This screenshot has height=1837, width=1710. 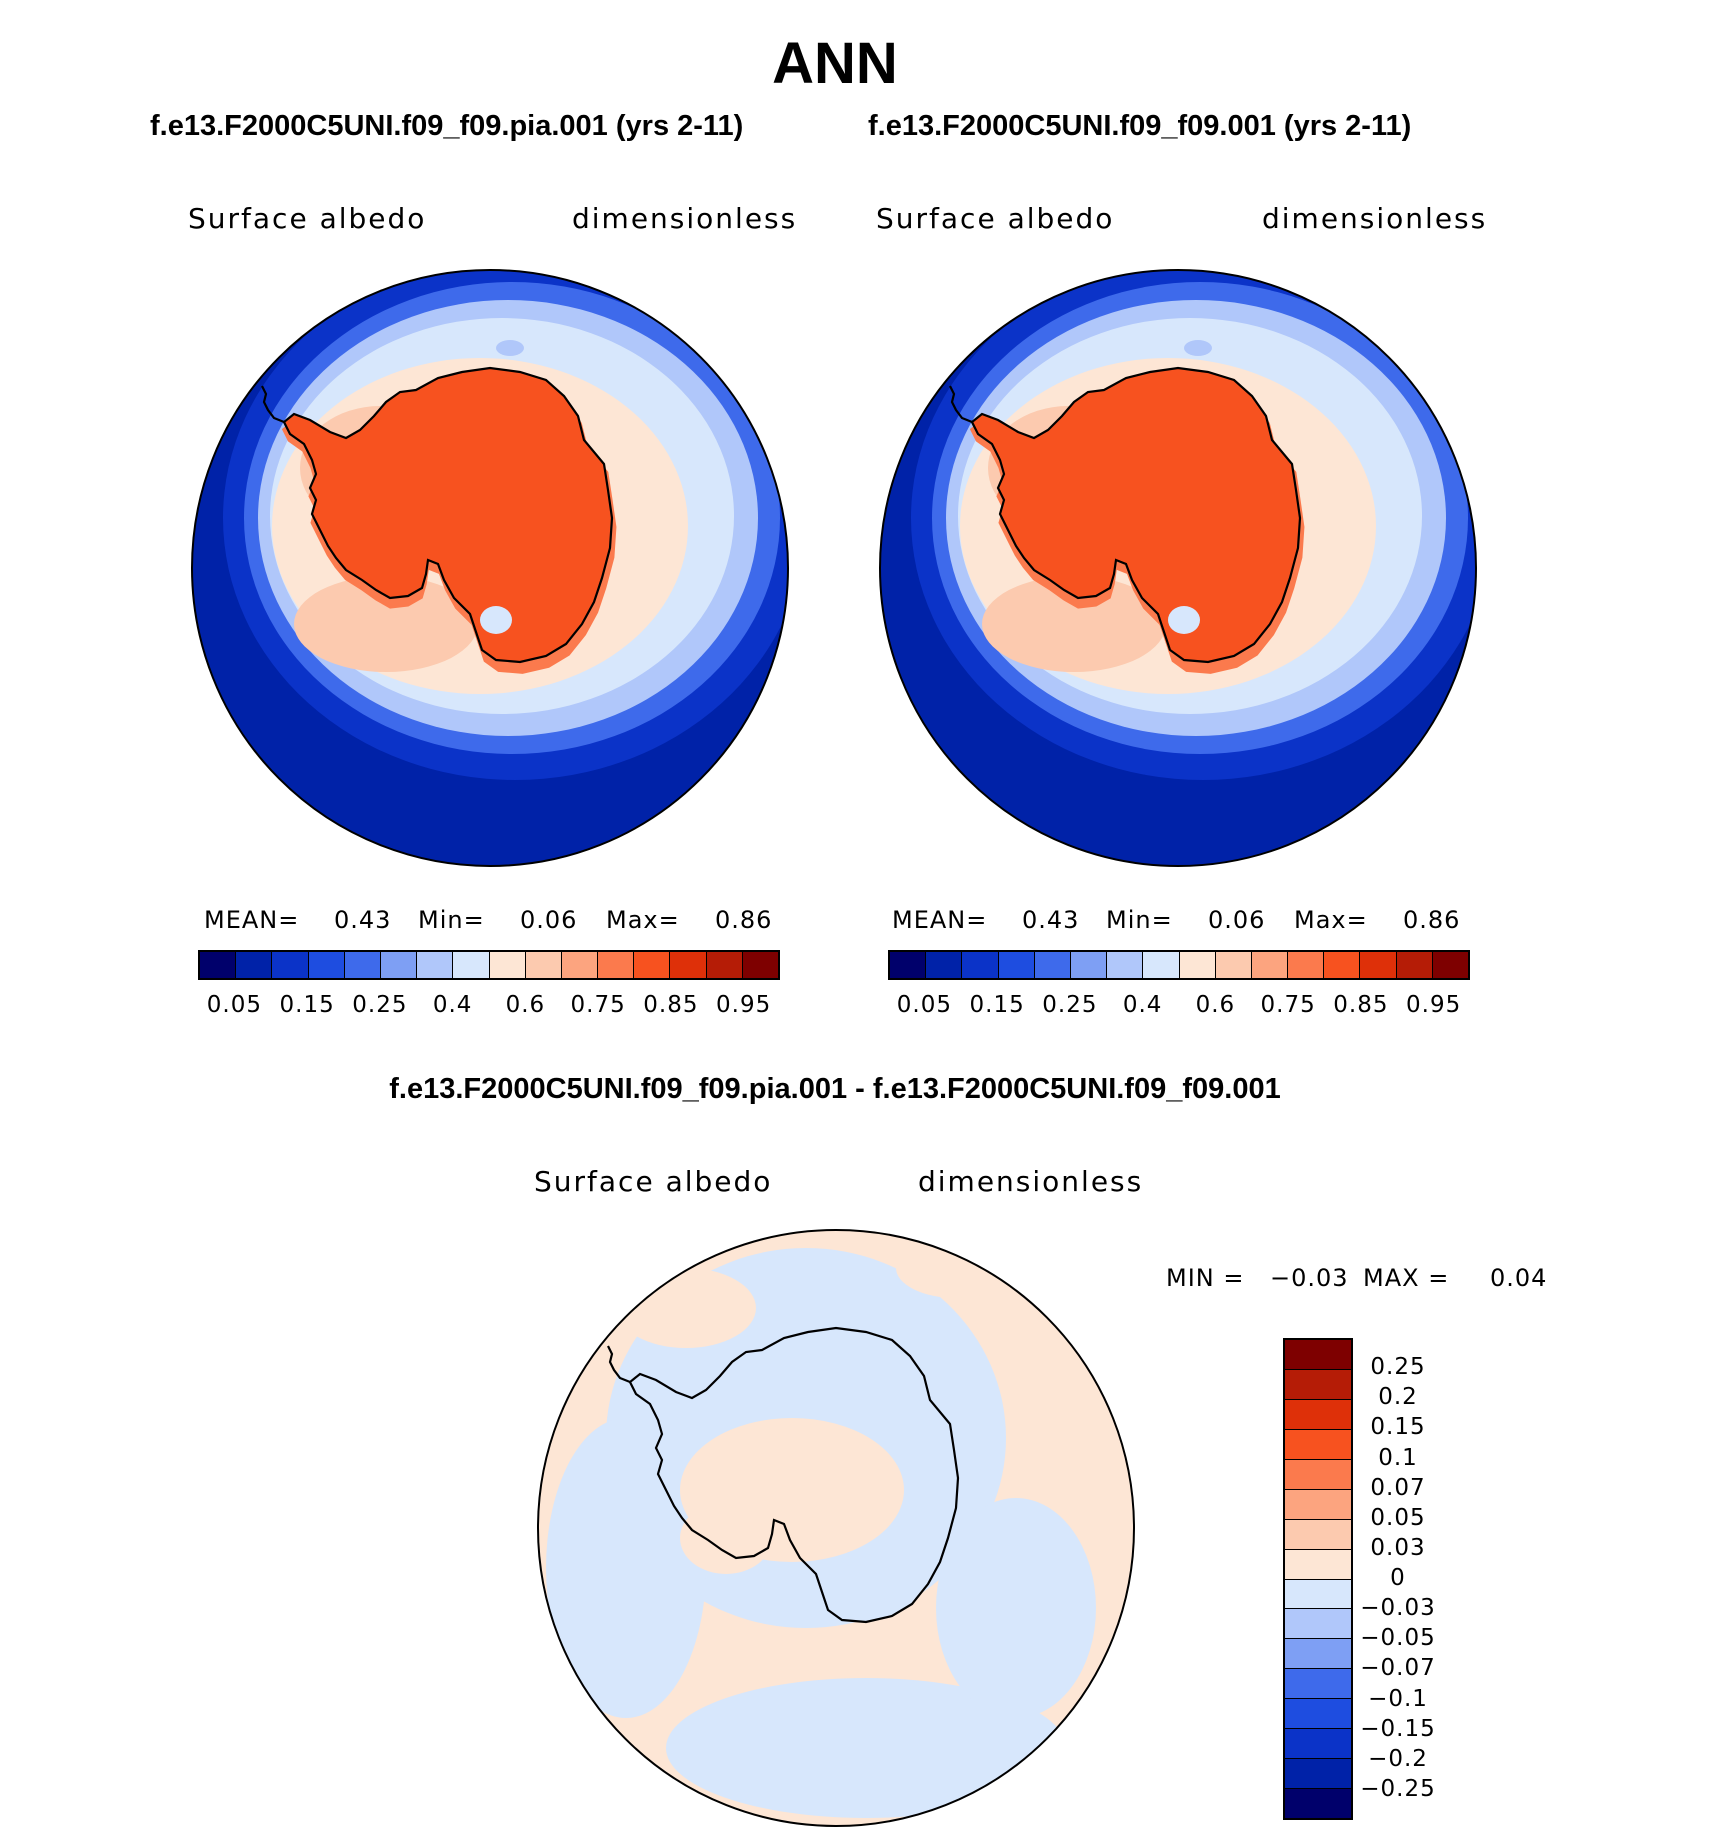 What do you see at coordinates (1398, 1698) in the screenshot?
I see `colorbar-tick-label: −0.1` at bounding box center [1398, 1698].